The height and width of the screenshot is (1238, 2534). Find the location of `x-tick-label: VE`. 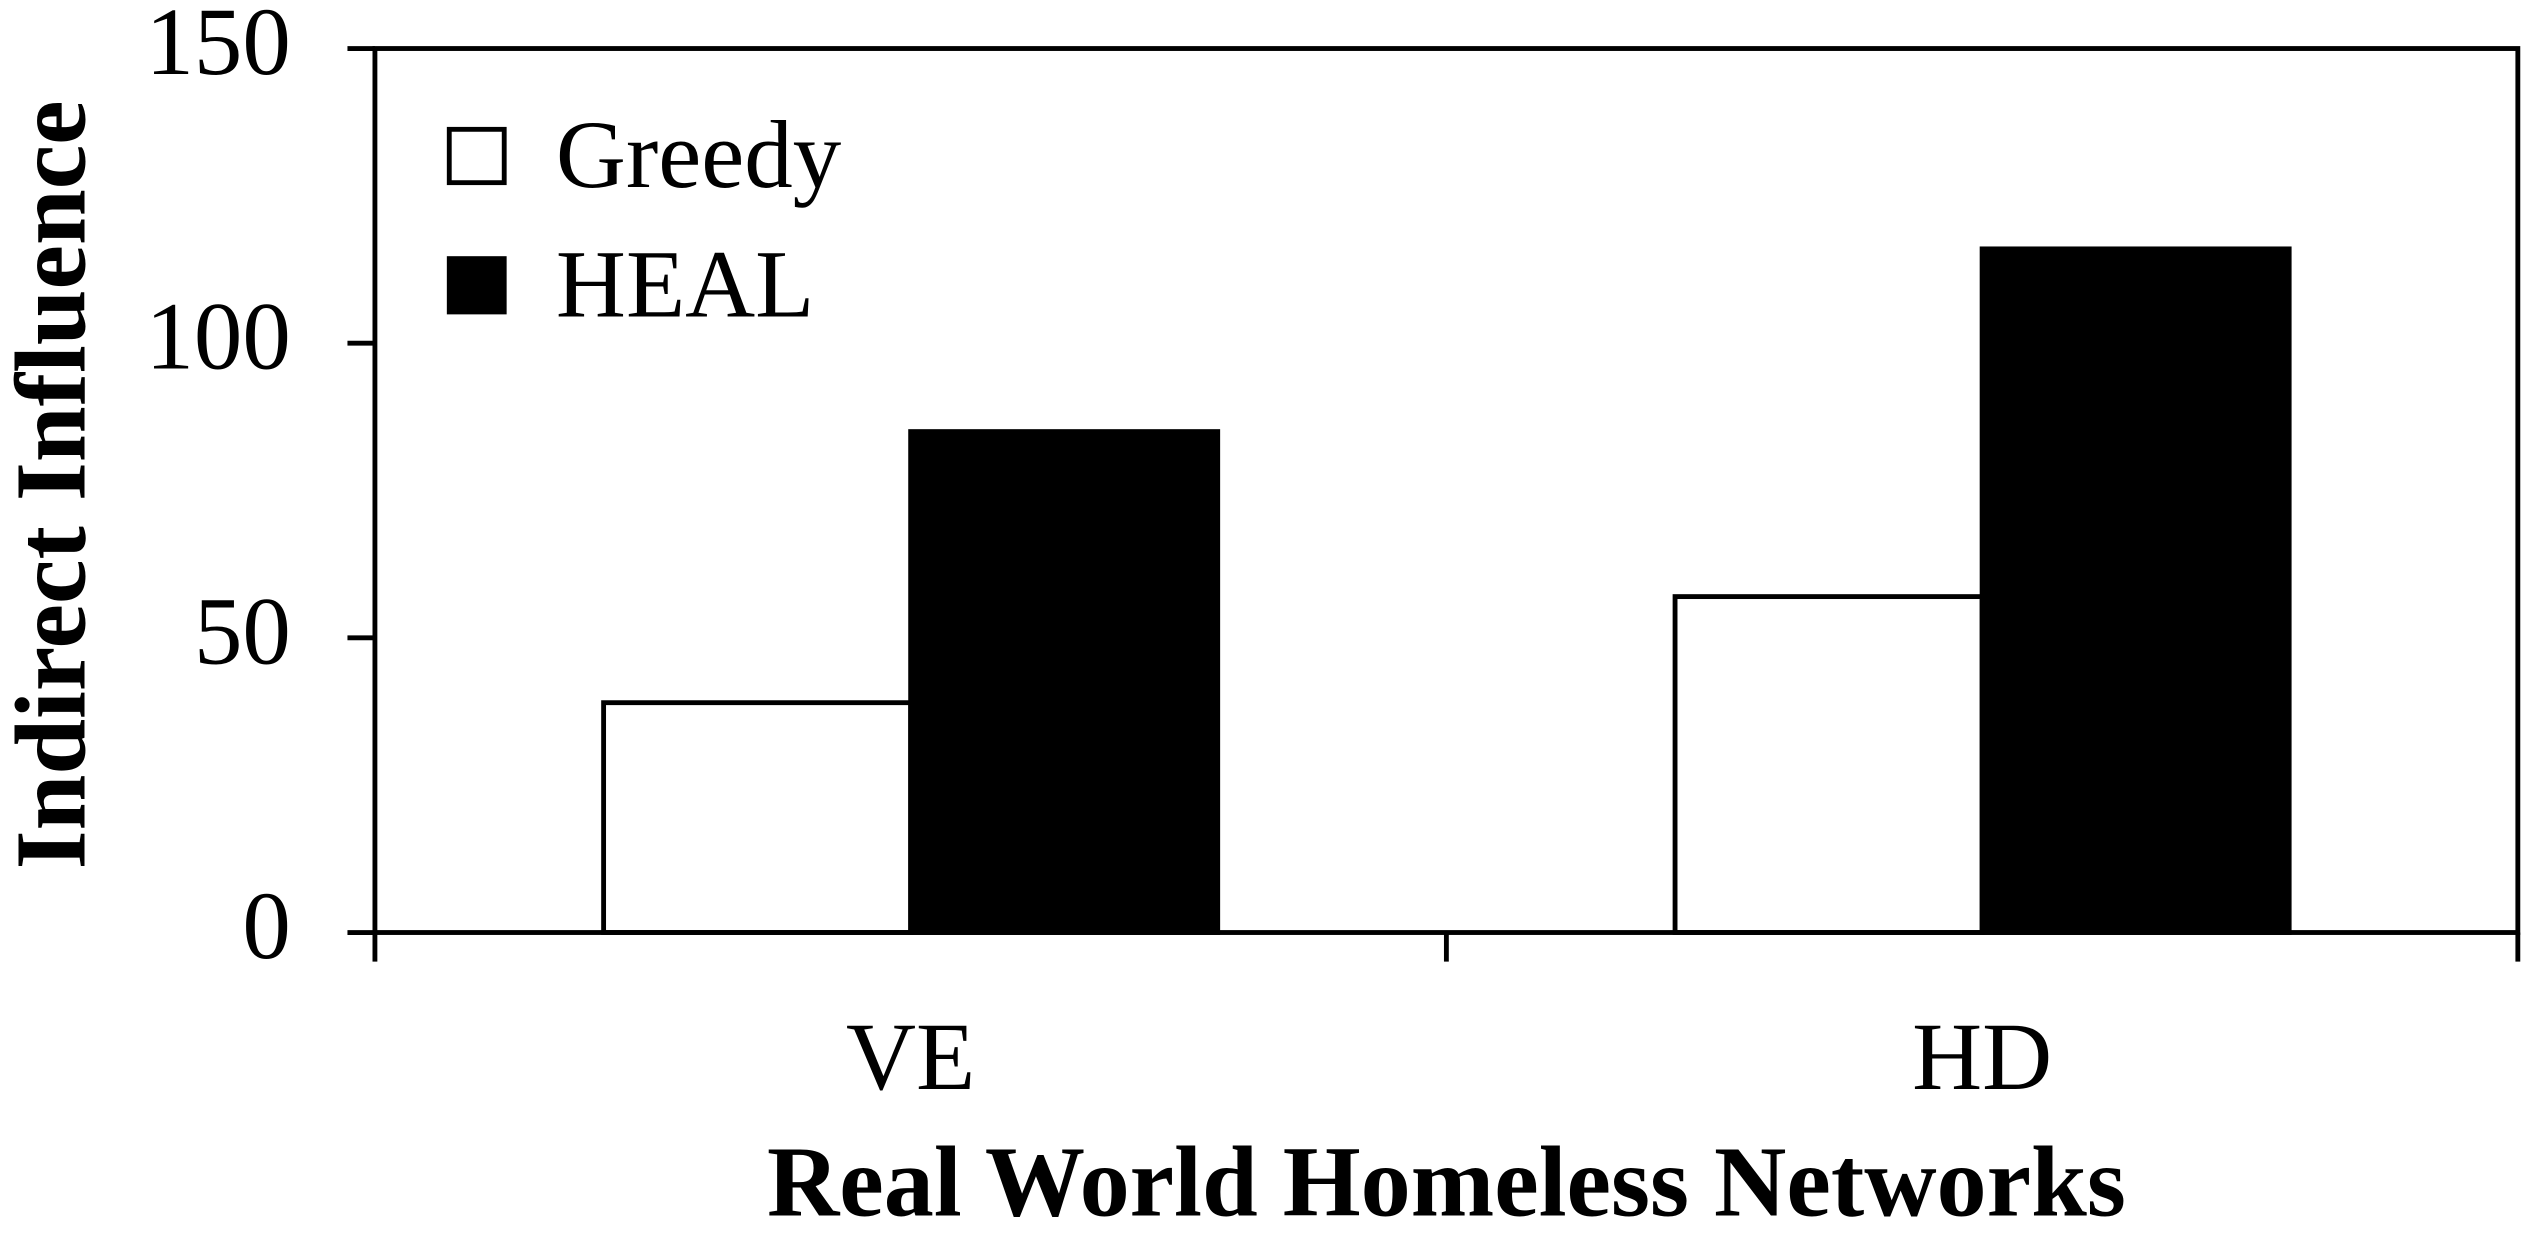

x-tick-label: VE is located at coordinates (910, 1056).